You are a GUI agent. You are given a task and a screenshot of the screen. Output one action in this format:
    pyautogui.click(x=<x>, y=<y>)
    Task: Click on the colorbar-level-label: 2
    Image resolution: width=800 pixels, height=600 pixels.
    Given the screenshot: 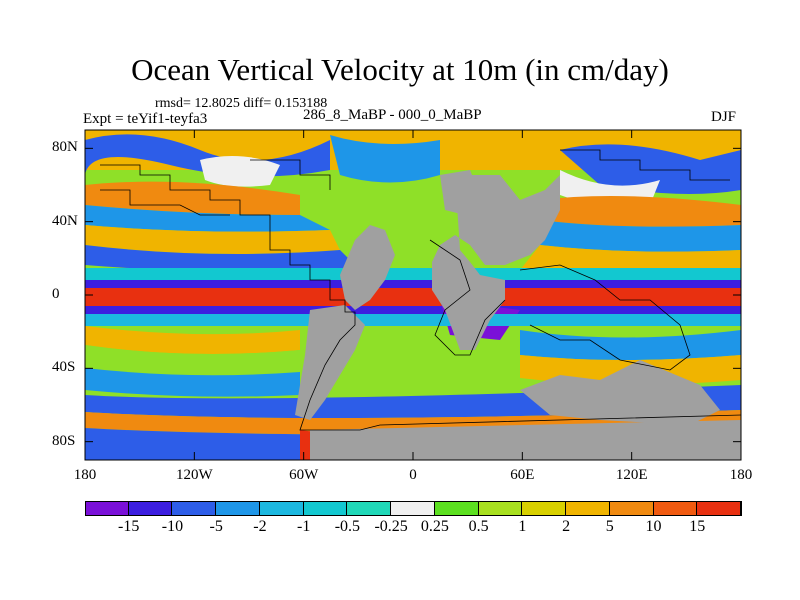 What is the action you would take?
    pyautogui.click(x=566, y=526)
    